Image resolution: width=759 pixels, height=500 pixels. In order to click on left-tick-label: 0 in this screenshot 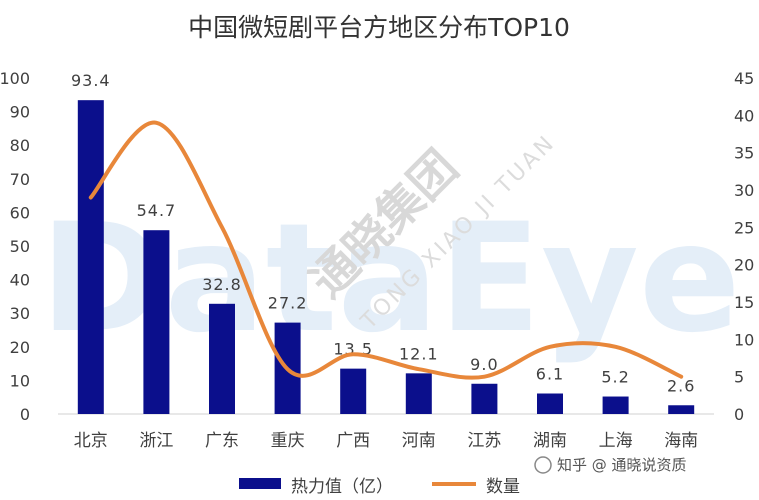, I will do `click(25, 414)`.